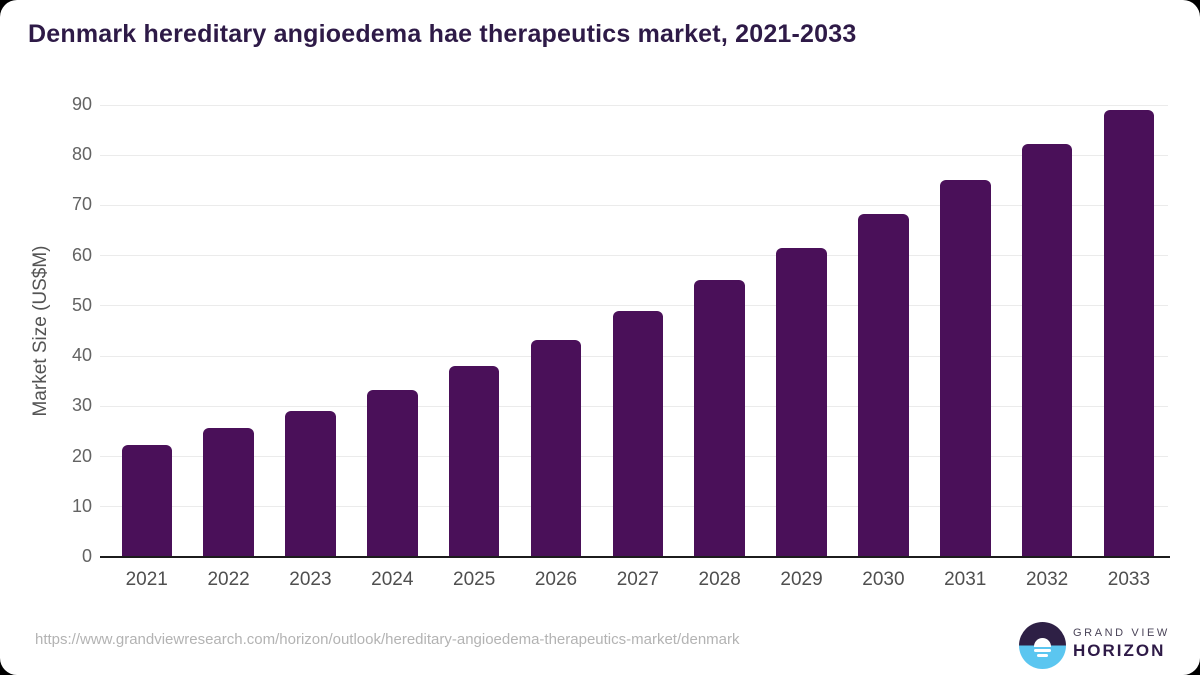 The height and width of the screenshot is (675, 1200). I want to click on x-tick-label: 2033, so click(1129, 579).